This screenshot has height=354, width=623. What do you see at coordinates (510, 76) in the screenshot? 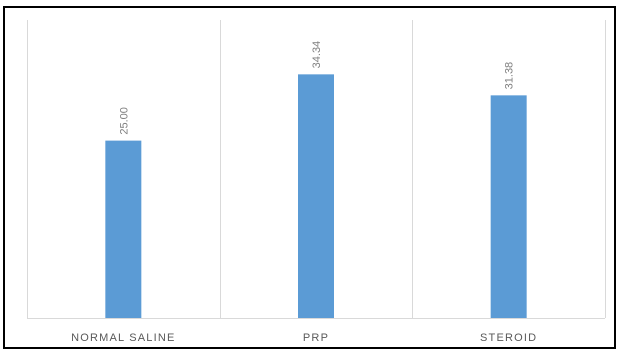
I see `data-label-steroid: 31.38` at bounding box center [510, 76].